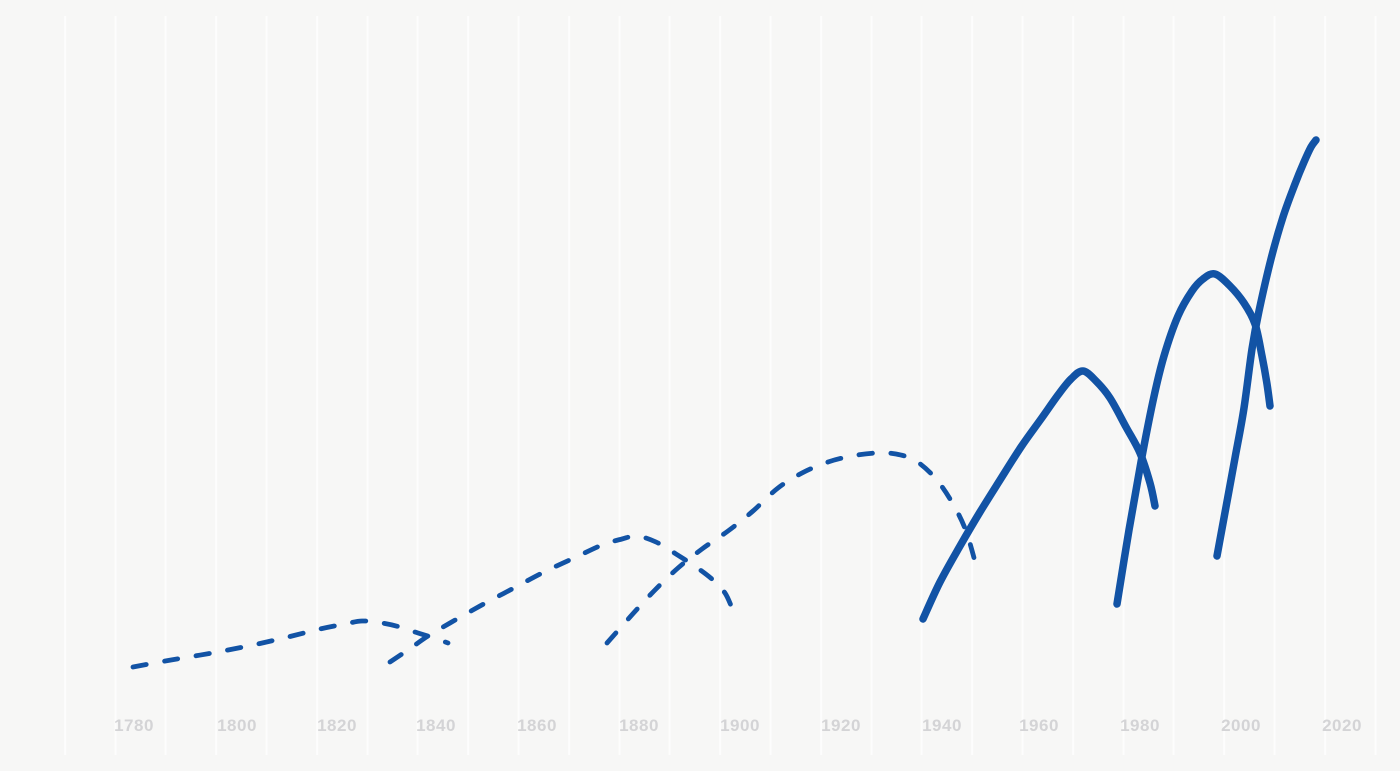  I want to click on wave-5-curve, so click(1193, 439).